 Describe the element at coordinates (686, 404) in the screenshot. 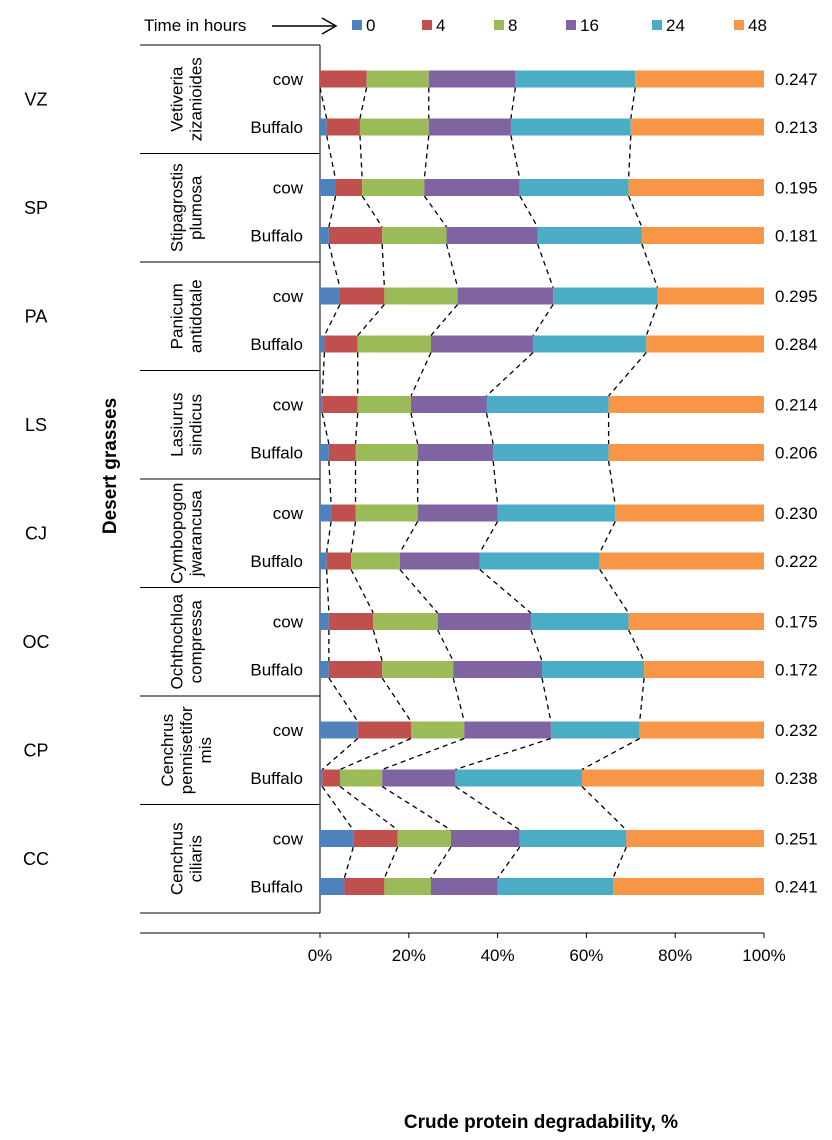

I see `bar-segment-LS-cow-h48` at that location.